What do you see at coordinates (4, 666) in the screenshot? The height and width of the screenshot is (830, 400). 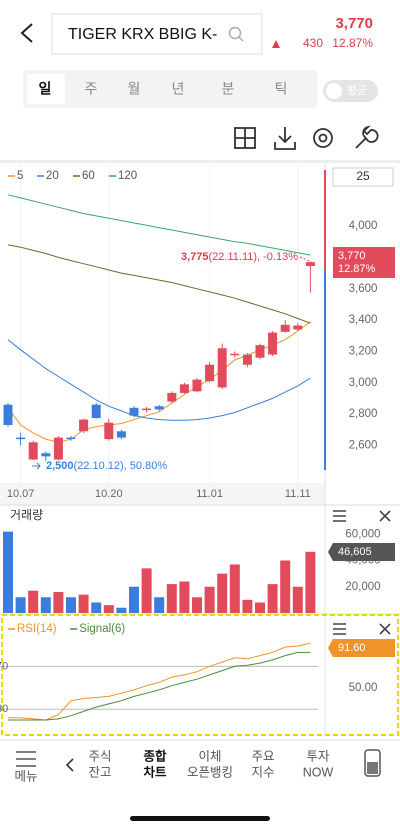 I see `ref-label: 70` at bounding box center [4, 666].